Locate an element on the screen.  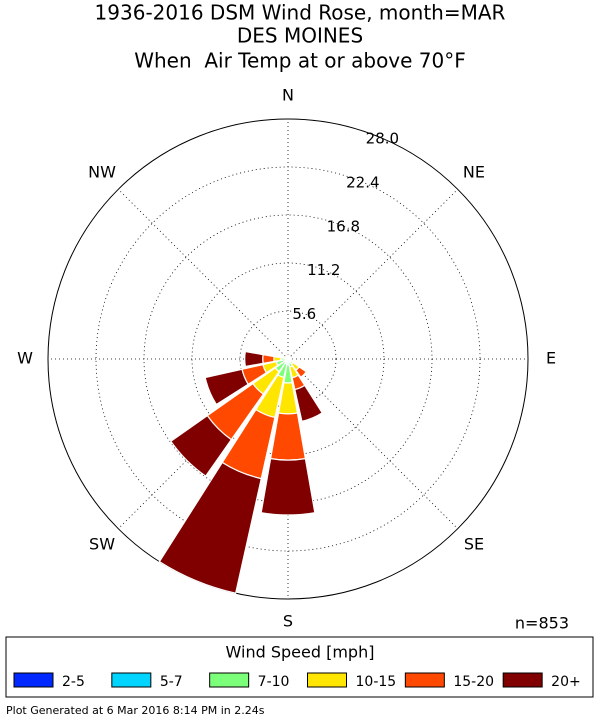
direction-label: W is located at coordinates (25, 358).